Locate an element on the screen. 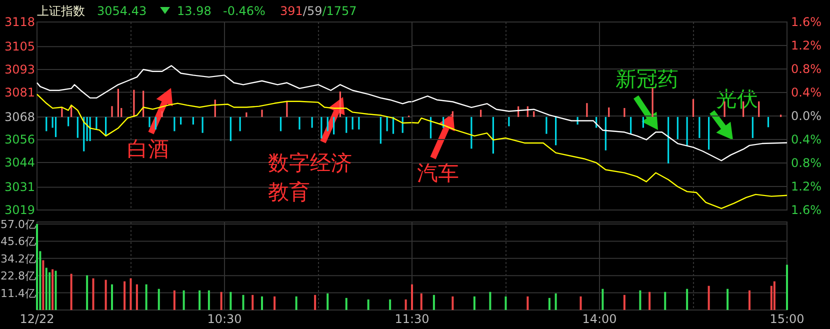  y-tick-label: 3019 is located at coordinates (19, 210).